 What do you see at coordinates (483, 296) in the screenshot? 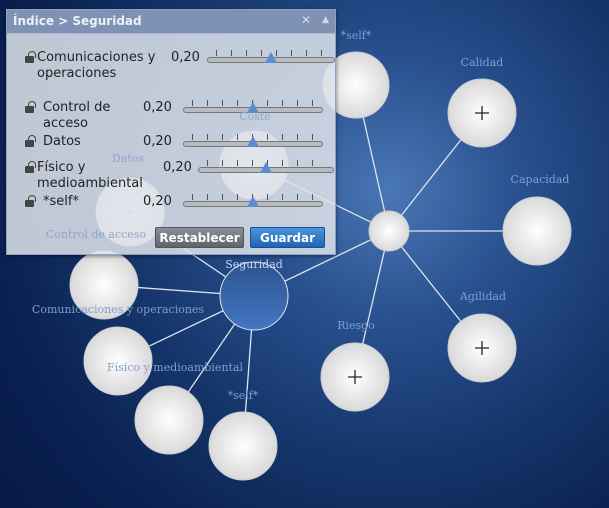
I see `label-agilidad: Agilidad` at bounding box center [483, 296].